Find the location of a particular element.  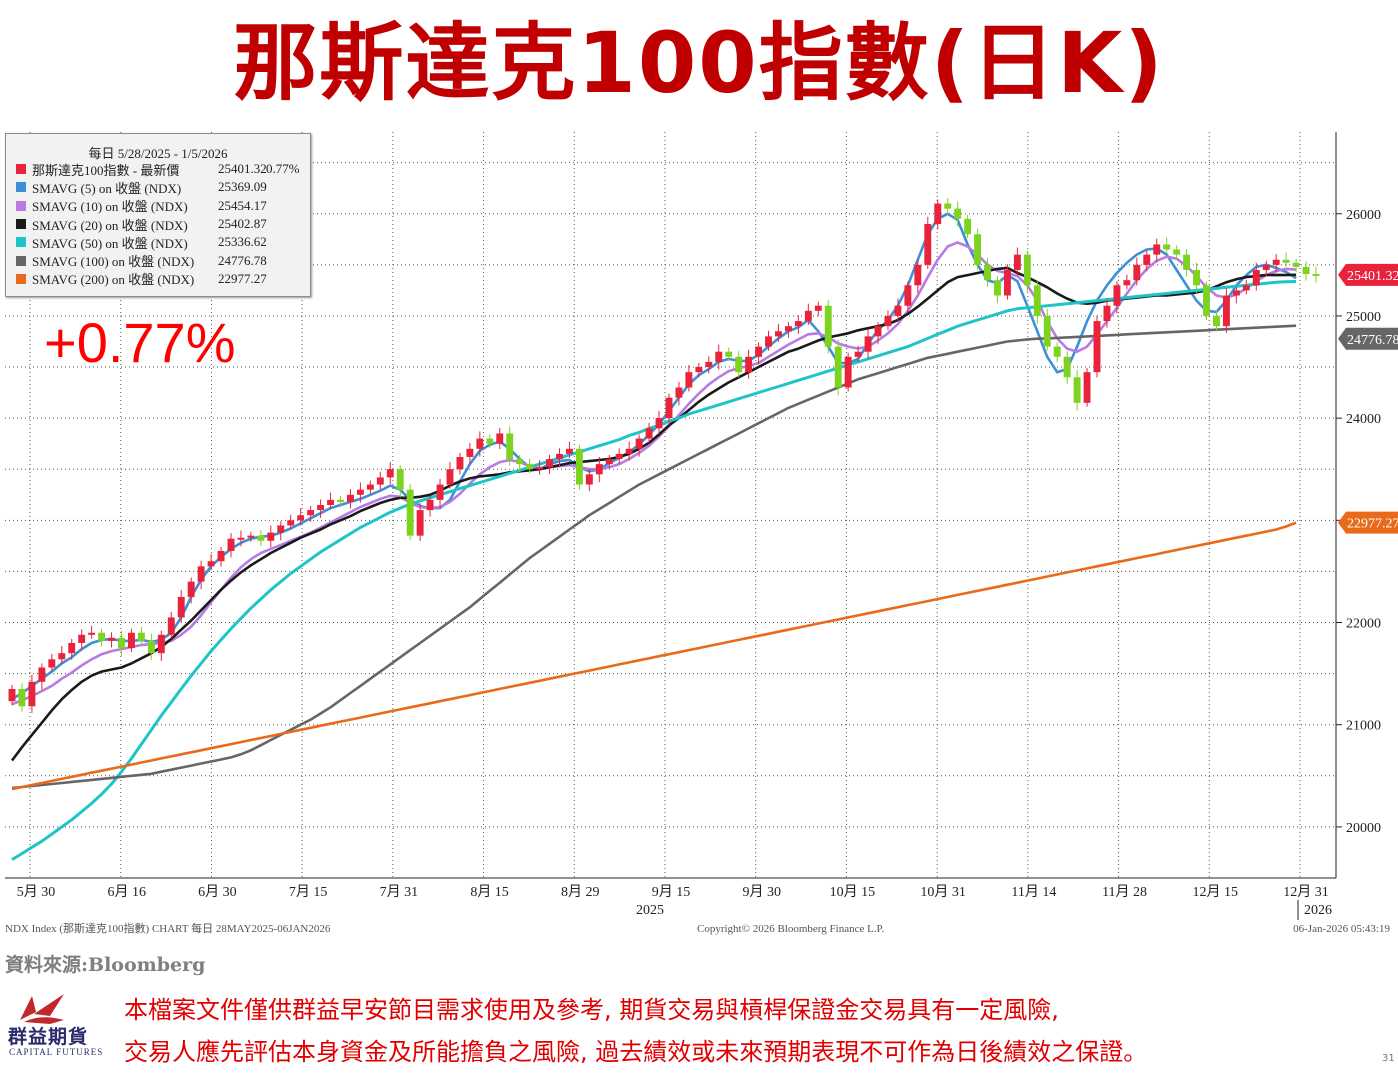

x-tick-label: 11月 14 is located at coordinates (1033, 892).